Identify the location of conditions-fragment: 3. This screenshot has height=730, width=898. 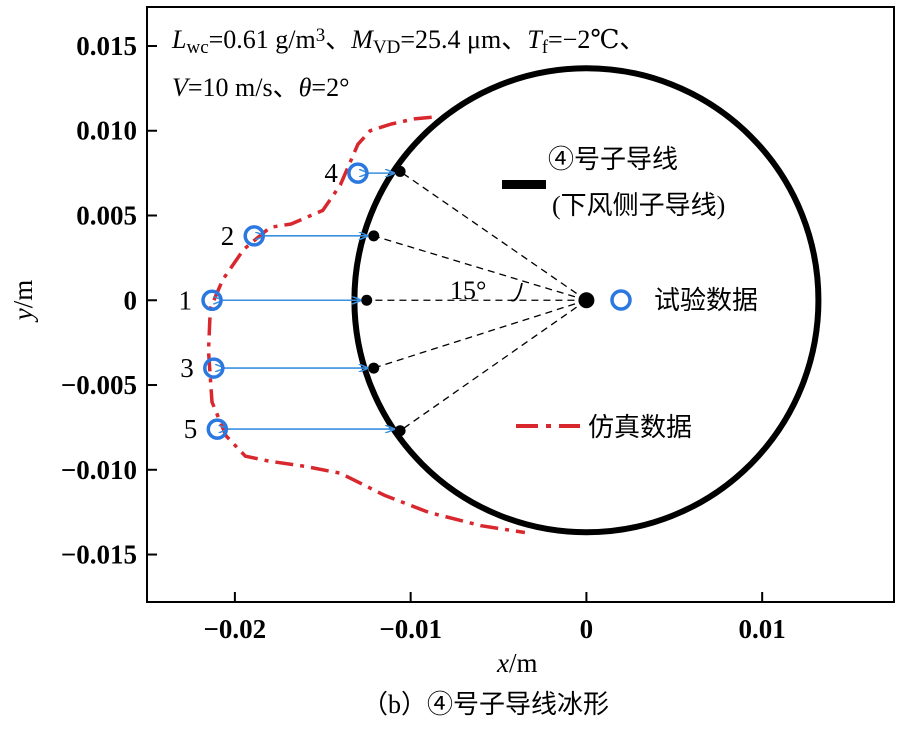
(321, 35).